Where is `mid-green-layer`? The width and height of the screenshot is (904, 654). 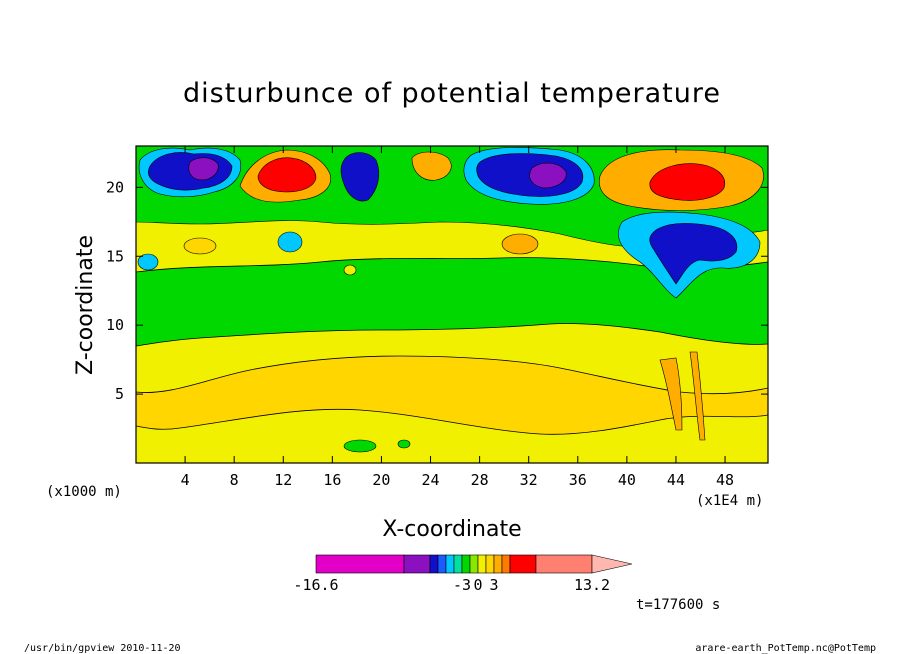 mid-green-layer is located at coordinates (452, 302).